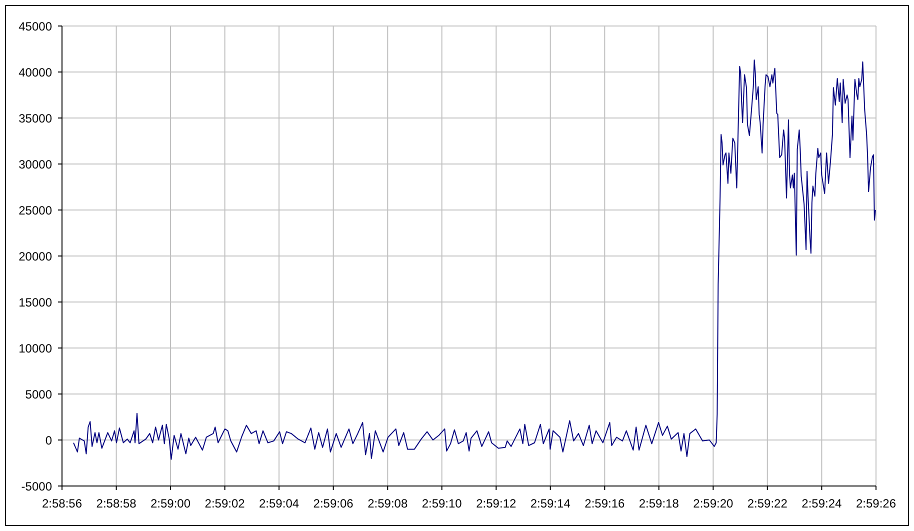 This screenshot has width=914, height=531. Describe the element at coordinates (659, 503) in the screenshot. I see `x-tick-label: 2:59:18` at that location.